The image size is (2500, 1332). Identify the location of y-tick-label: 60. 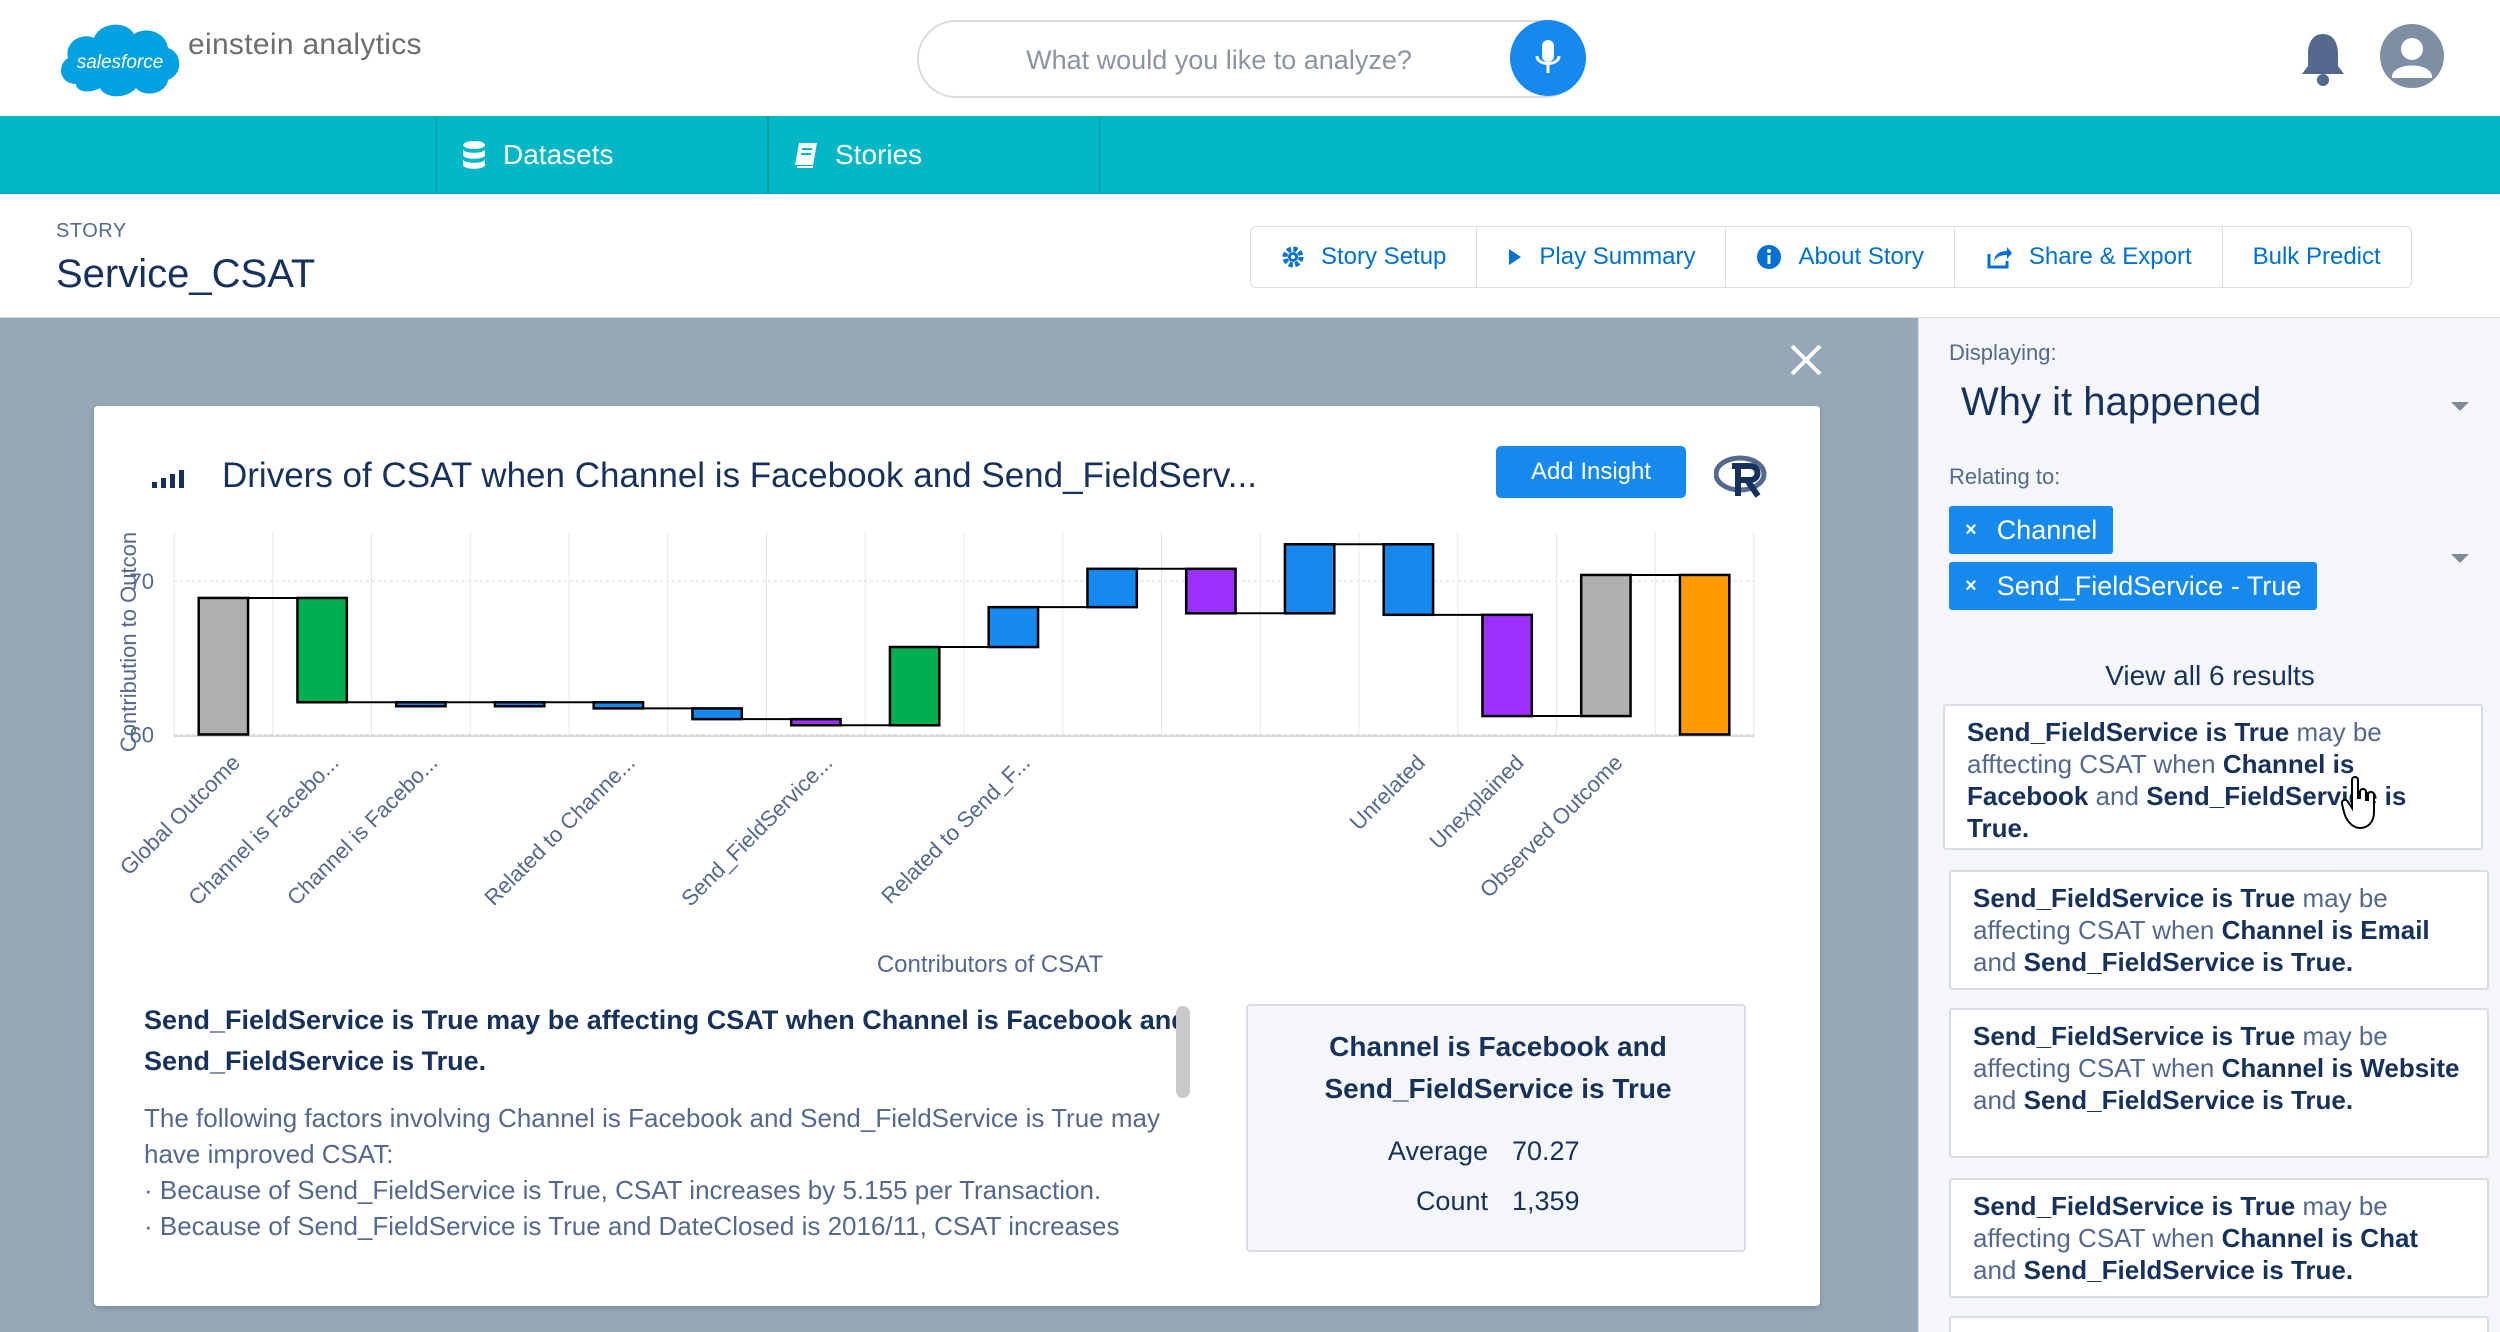
(142, 734).